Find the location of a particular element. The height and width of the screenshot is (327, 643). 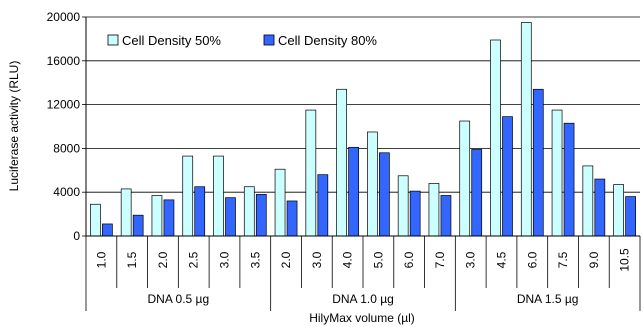

group-label: DNA 1.0 µg is located at coordinates (363, 299).